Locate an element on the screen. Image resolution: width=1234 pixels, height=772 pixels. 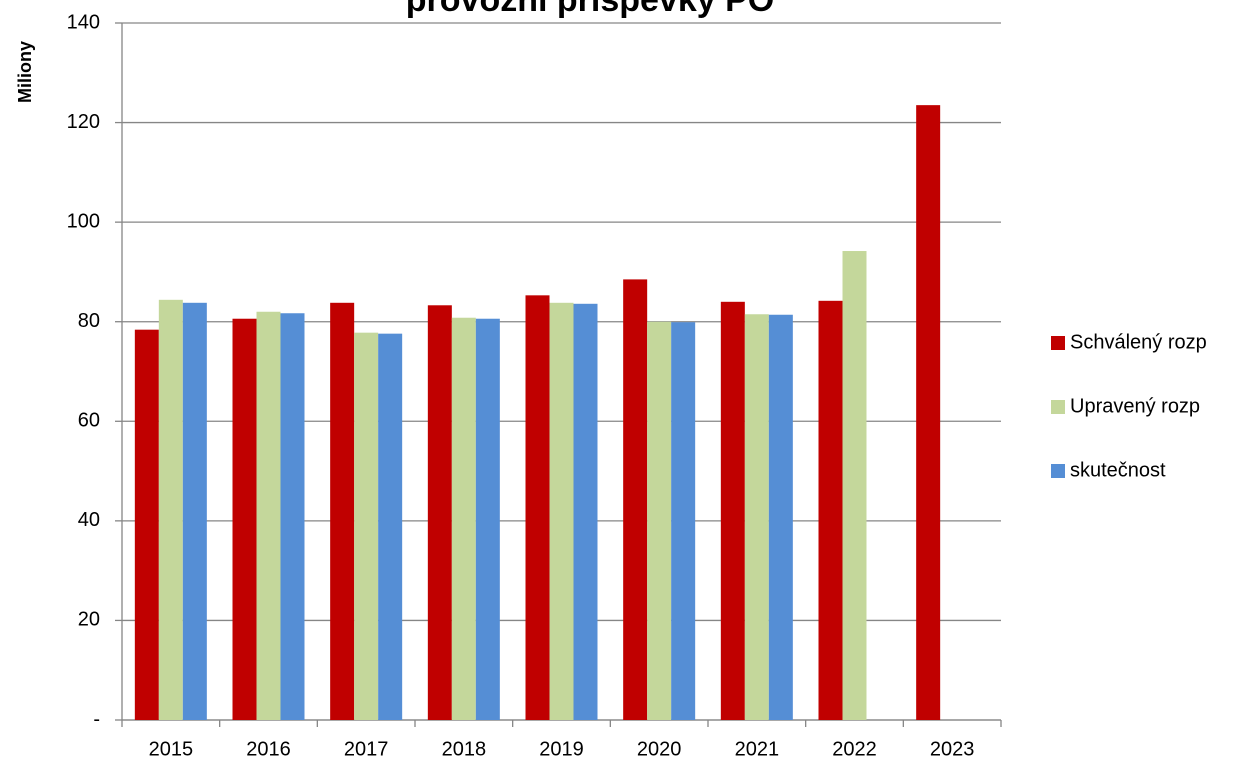
legend-label: skutečnost is located at coordinates (1118, 470).